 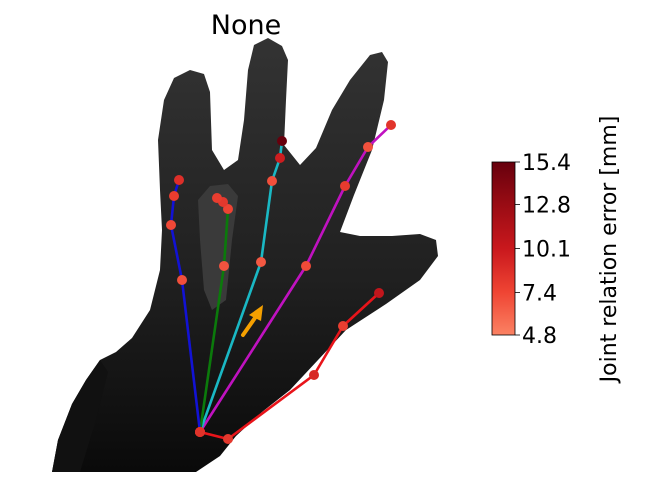 I want to click on chart-title: None, so click(x=246, y=25).